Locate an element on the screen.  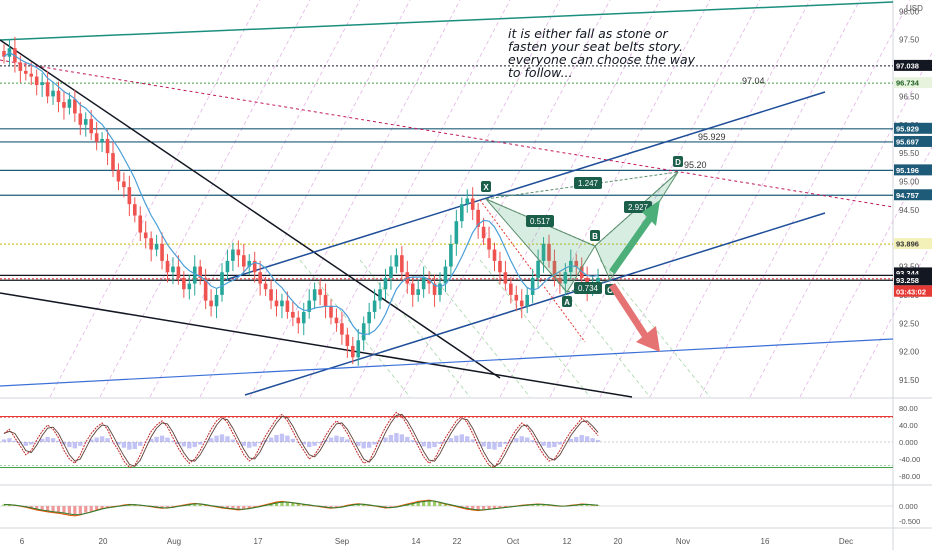
time-tick-label: Sep is located at coordinates (342, 541).